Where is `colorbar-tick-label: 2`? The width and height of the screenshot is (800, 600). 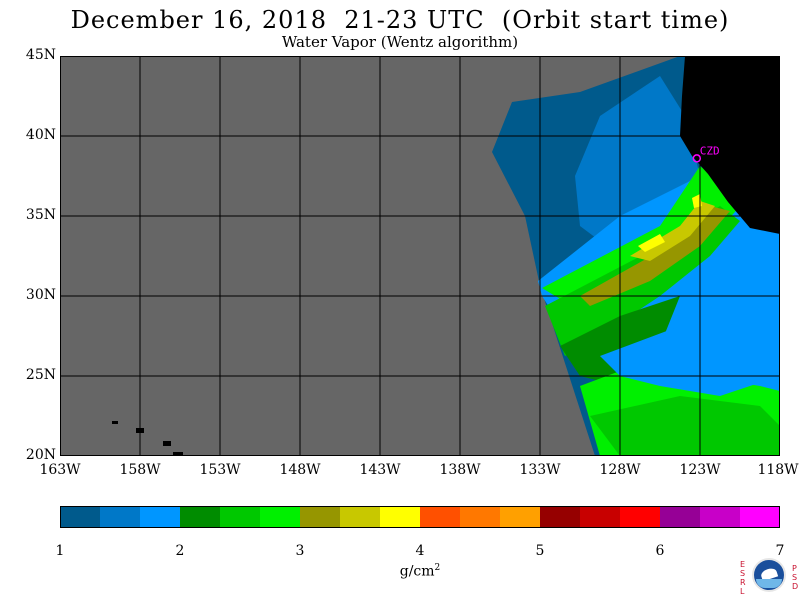
colorbar-tick-label: 2 is located at coordinates (180, 551).